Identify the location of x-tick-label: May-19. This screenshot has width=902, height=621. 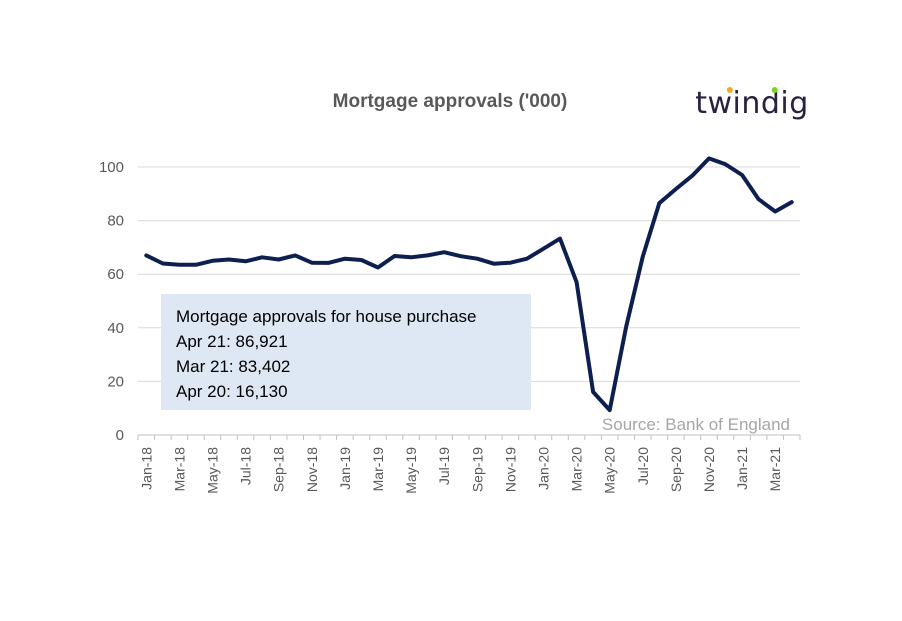
(411, 470).